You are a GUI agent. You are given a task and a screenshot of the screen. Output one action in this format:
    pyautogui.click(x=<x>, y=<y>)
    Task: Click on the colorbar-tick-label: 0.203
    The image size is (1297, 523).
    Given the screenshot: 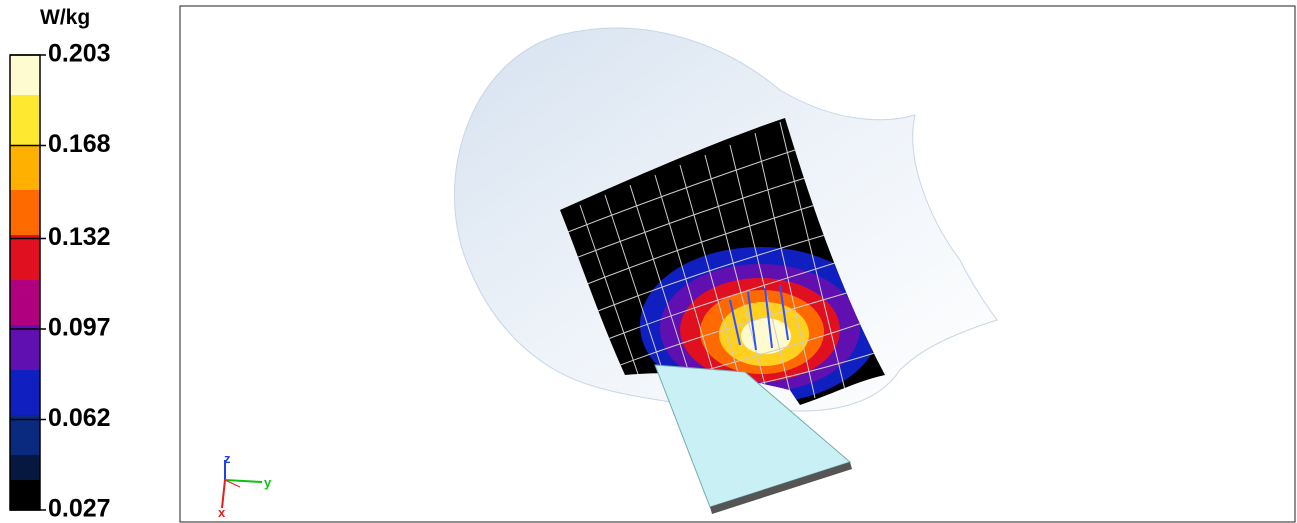 What is the action you would take?
    pyautogui.click(x=79, y=54)
    